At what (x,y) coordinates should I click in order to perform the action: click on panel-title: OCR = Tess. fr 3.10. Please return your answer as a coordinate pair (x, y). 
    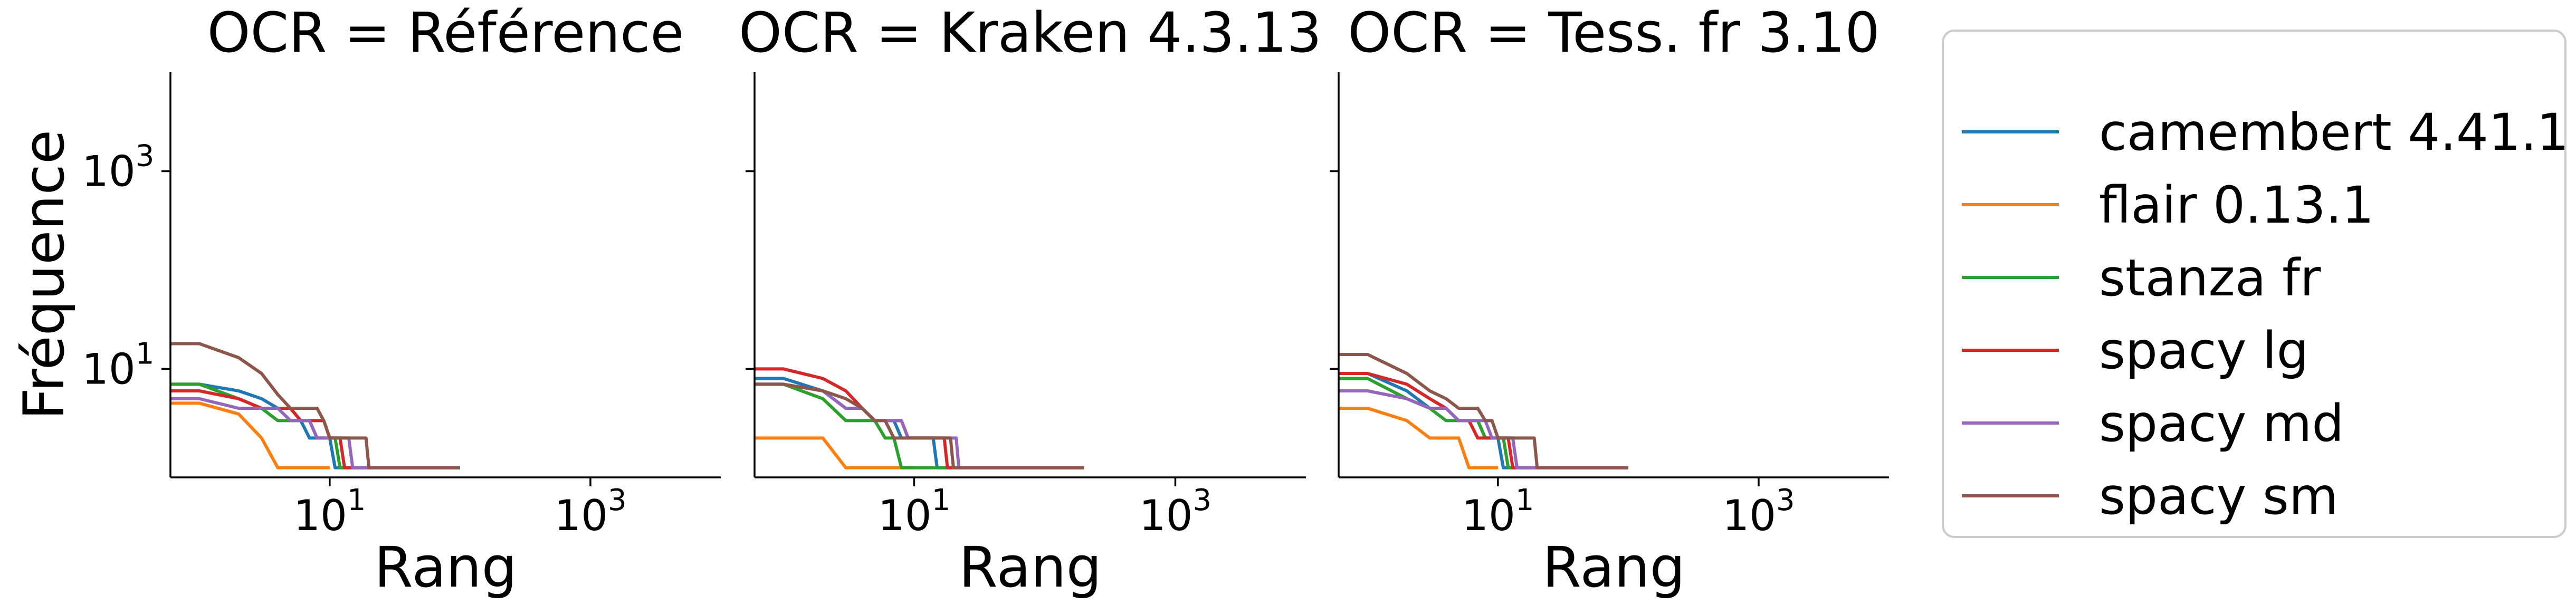
    Looking at the image, I should click on (1613, 33).